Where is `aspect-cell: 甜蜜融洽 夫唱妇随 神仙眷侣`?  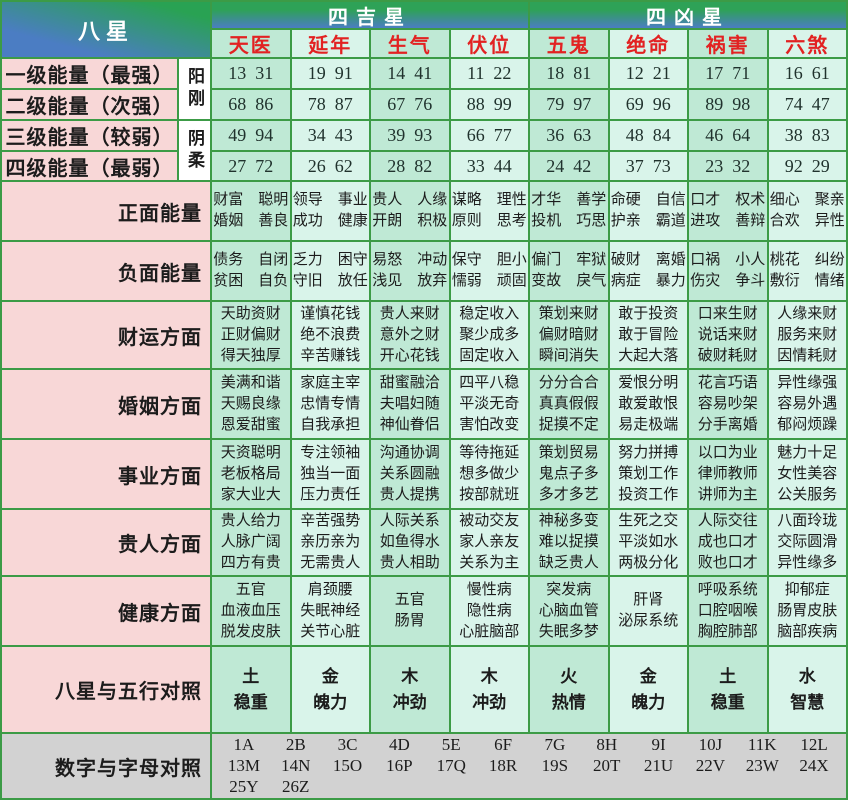 aspect-cell: 甜蜜融洽 夫唱妇随 神仙眷侣 is located at coordinates (410, 404).